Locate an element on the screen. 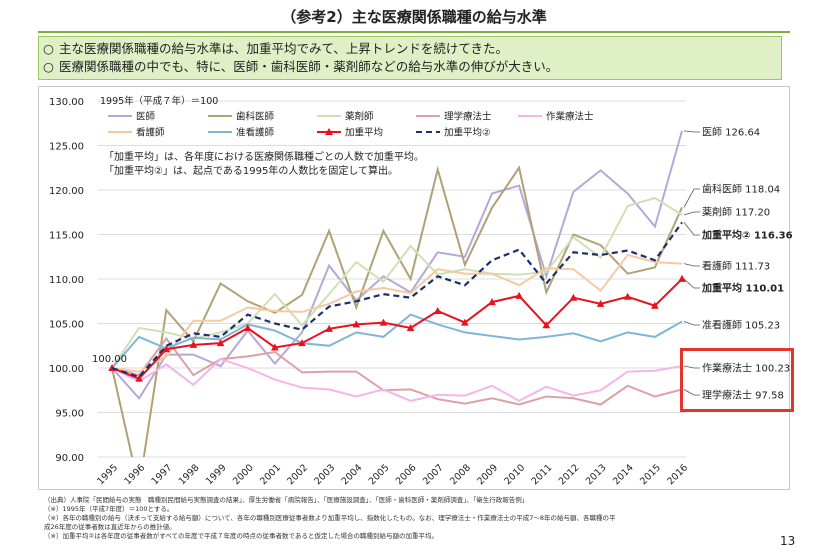  x-tick-label: 2013 is located at coordinates (596, 474).